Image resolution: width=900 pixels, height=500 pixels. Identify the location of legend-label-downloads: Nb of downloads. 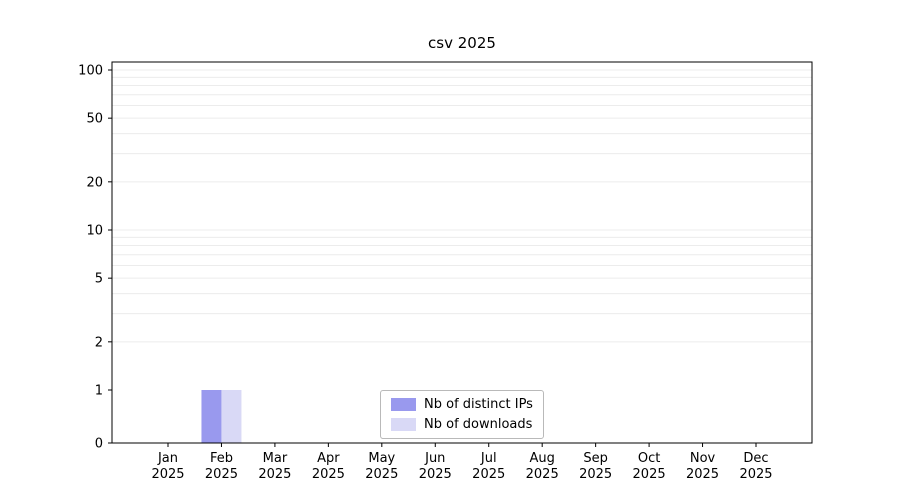
(478, 424).